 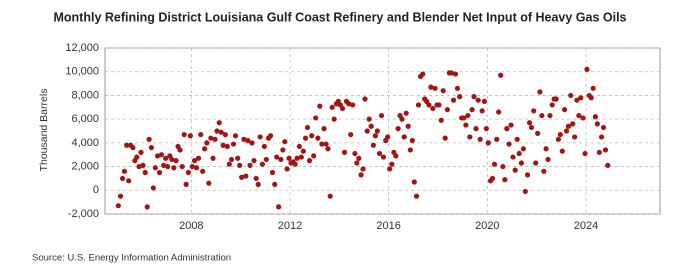 I want to click on y-tick-label: 8,000, so click(x=85, y=95).